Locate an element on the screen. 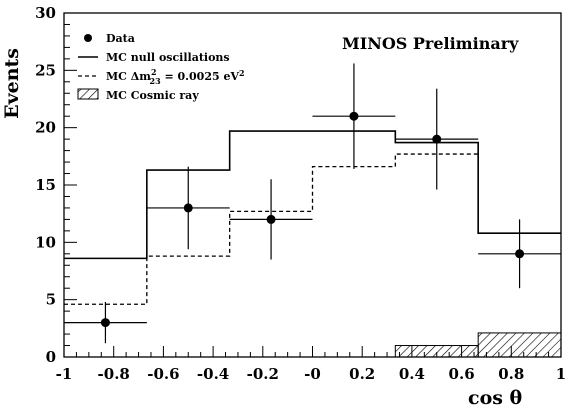  x-tick-label: -0.2 is located at coordinates (263, 374).